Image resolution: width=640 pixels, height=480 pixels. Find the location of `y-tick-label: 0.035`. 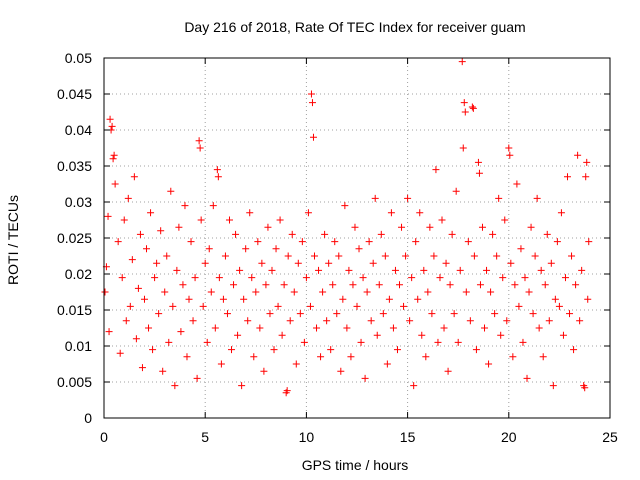

y-tick-label: 0.035 is located at coordinates (74, 166).